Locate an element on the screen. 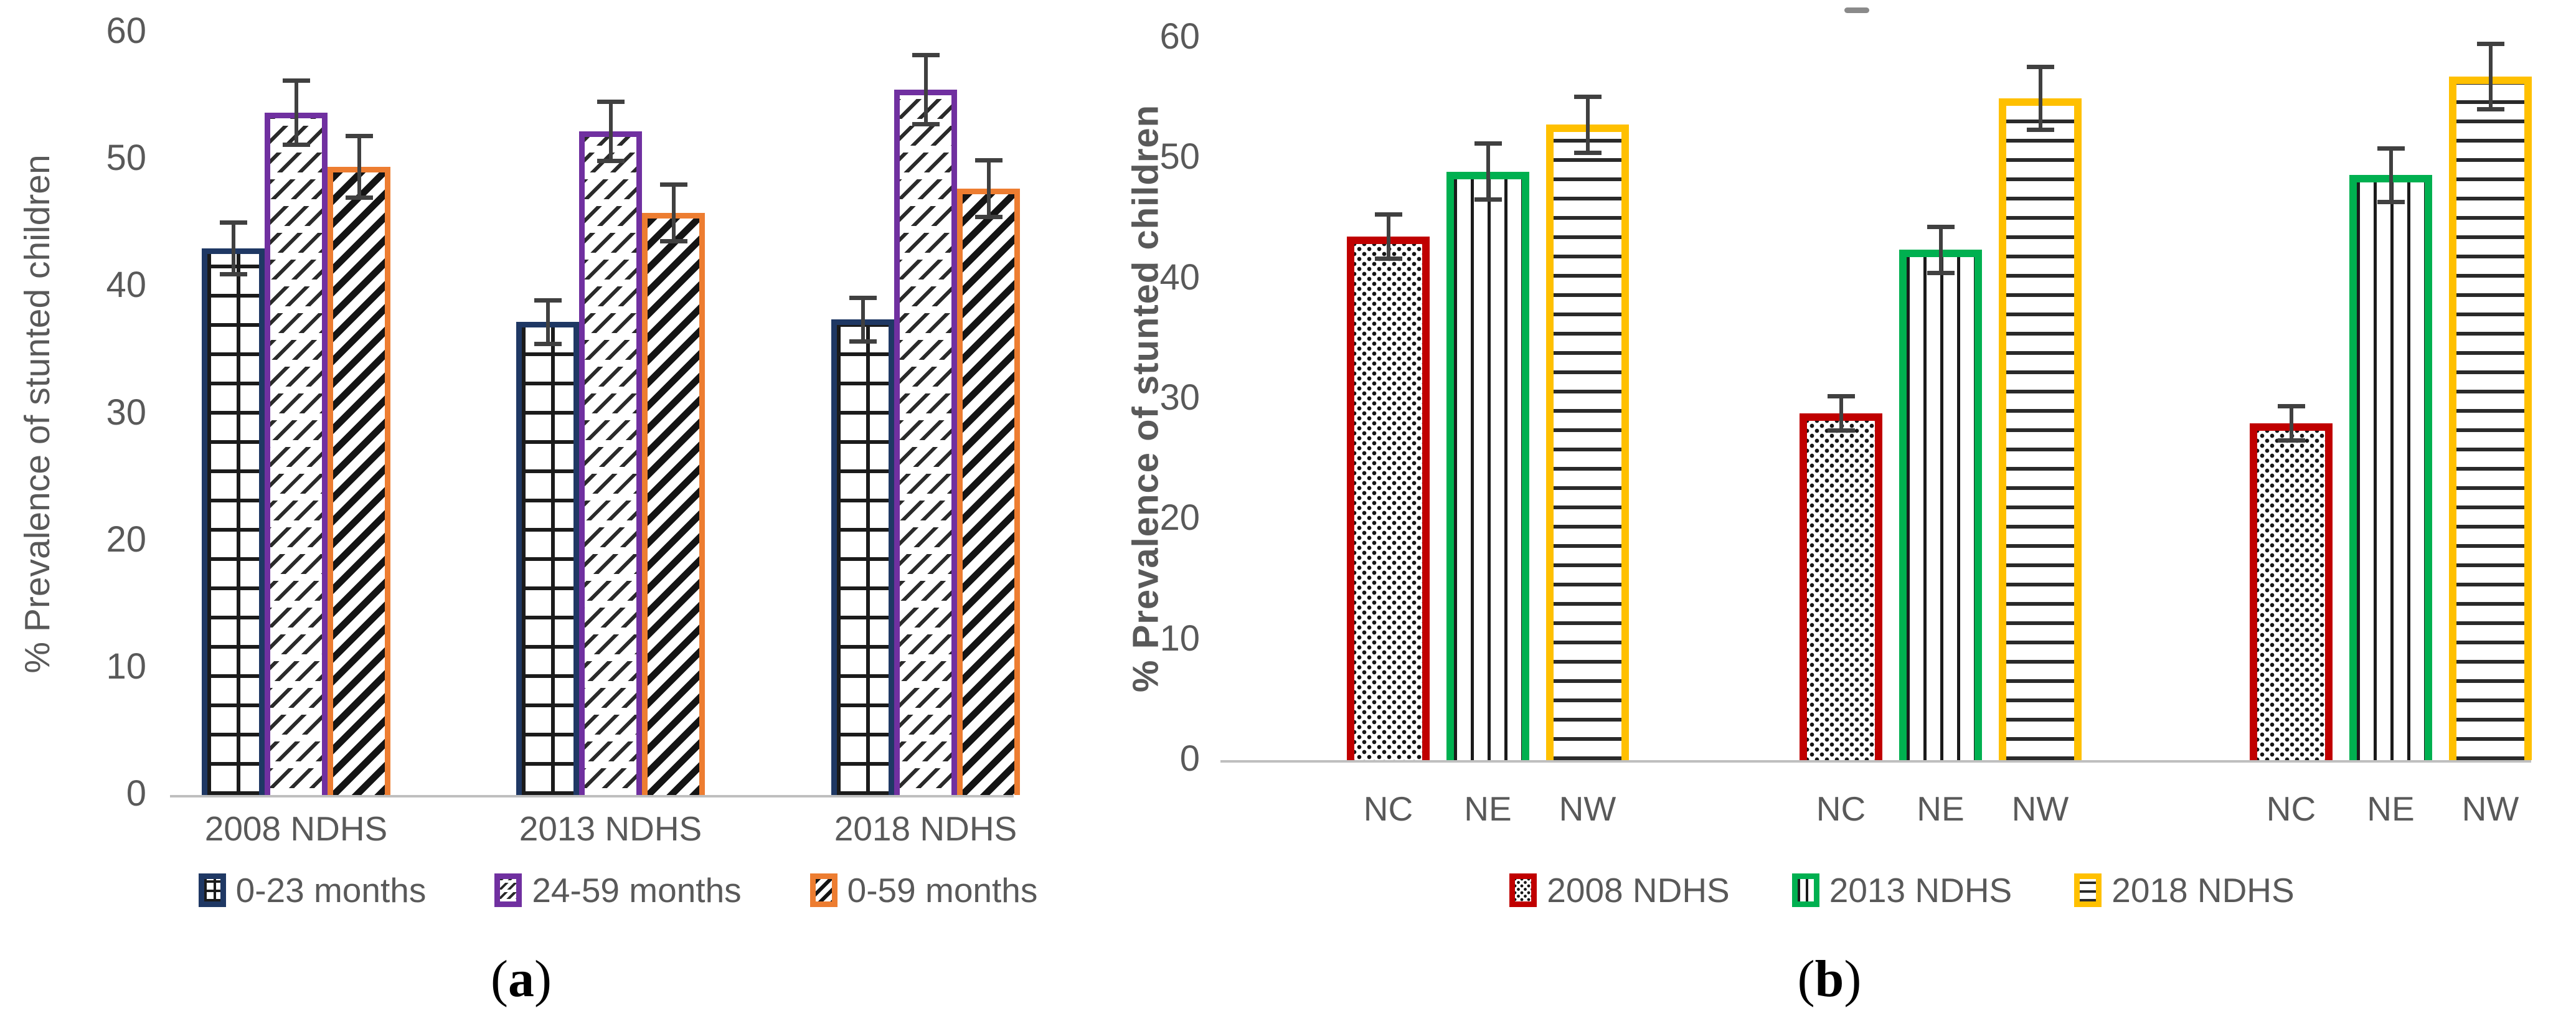 This screenshot has width=2576, height=1016. legend-item-2013-ndhs: 2013 NDHS is located at coordinates (1901, 890).